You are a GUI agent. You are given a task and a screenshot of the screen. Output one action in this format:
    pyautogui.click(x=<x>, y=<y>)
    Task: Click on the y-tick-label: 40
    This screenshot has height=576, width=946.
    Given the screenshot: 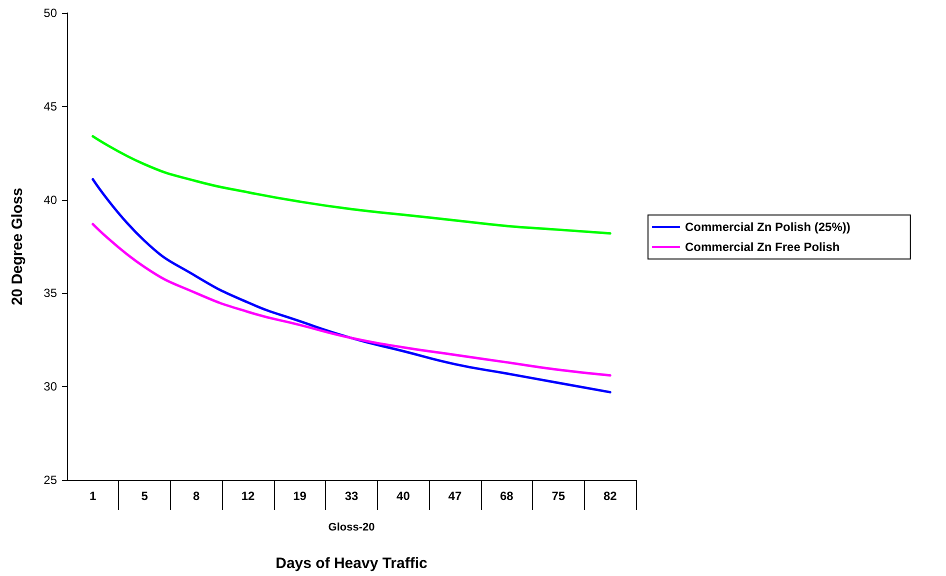 What is the action you would take?
    pyautogui.click(x=51, y=199)
    